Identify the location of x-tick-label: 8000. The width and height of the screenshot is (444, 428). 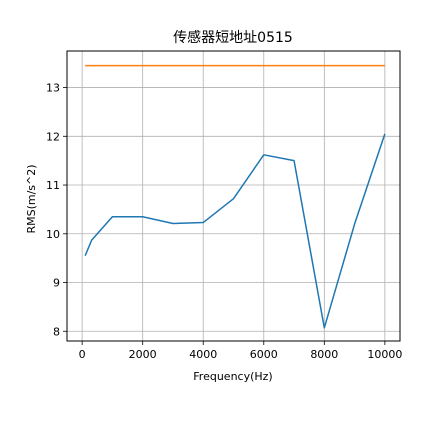
(324, 354).